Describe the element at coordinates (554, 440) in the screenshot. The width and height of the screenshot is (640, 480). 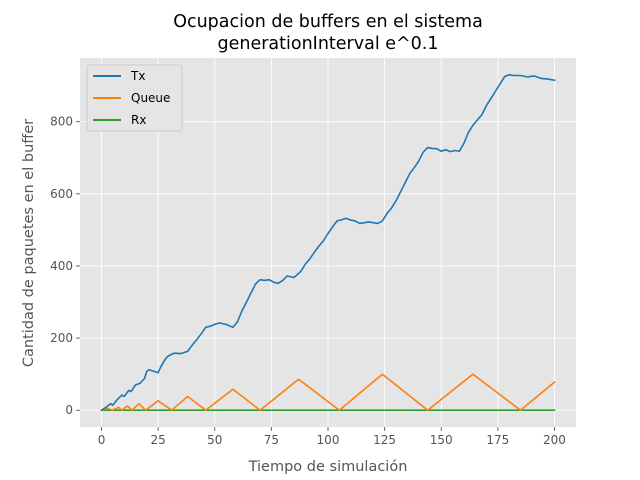
I see `x-tick-label: 200` at that location.